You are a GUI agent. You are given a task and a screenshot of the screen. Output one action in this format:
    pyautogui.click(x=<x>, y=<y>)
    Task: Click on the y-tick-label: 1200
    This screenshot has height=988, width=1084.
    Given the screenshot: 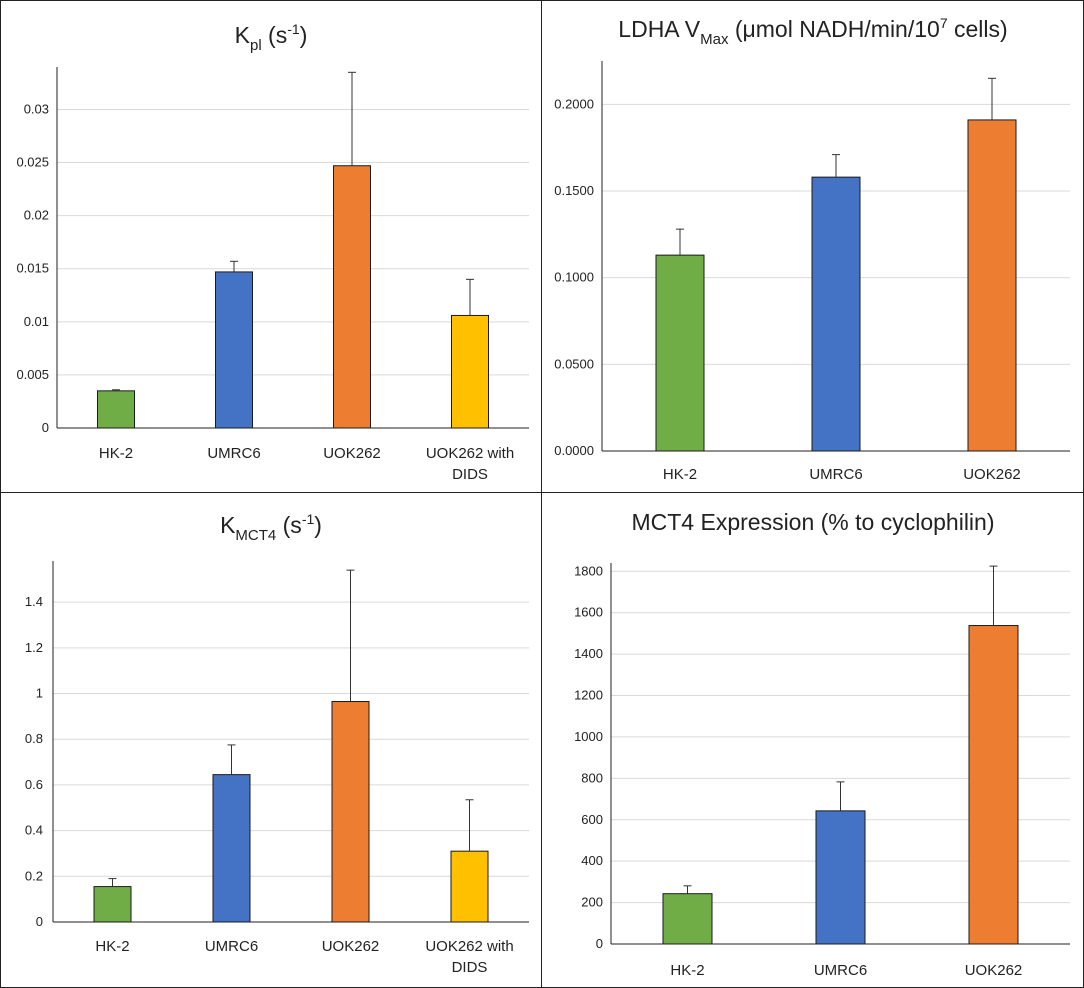 What is the action you would take?
    pyautogui.click(x=588, y=695)
    